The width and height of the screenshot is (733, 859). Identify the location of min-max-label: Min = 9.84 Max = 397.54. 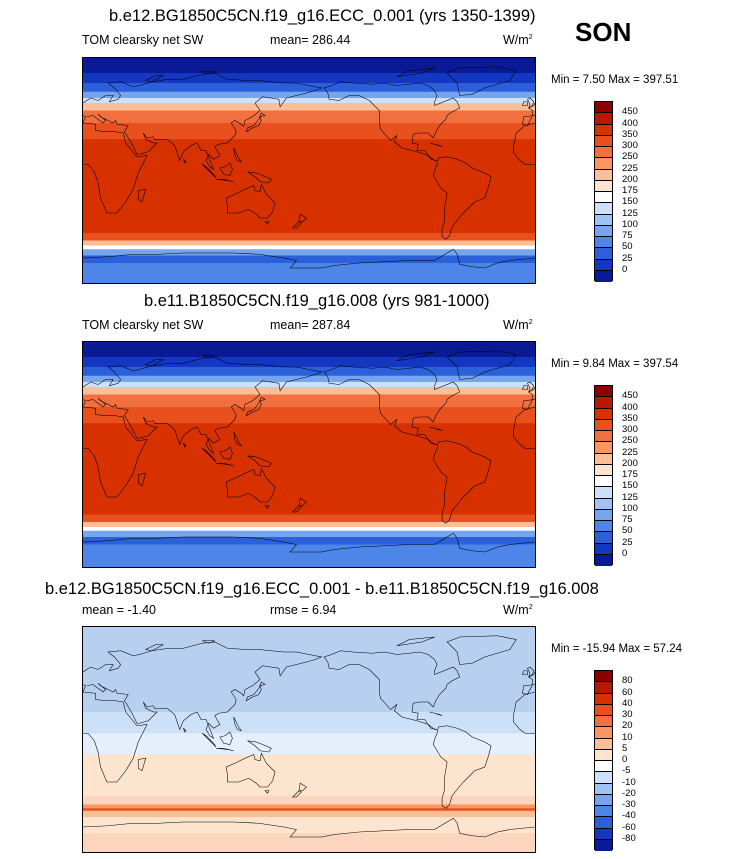
(615, 364).